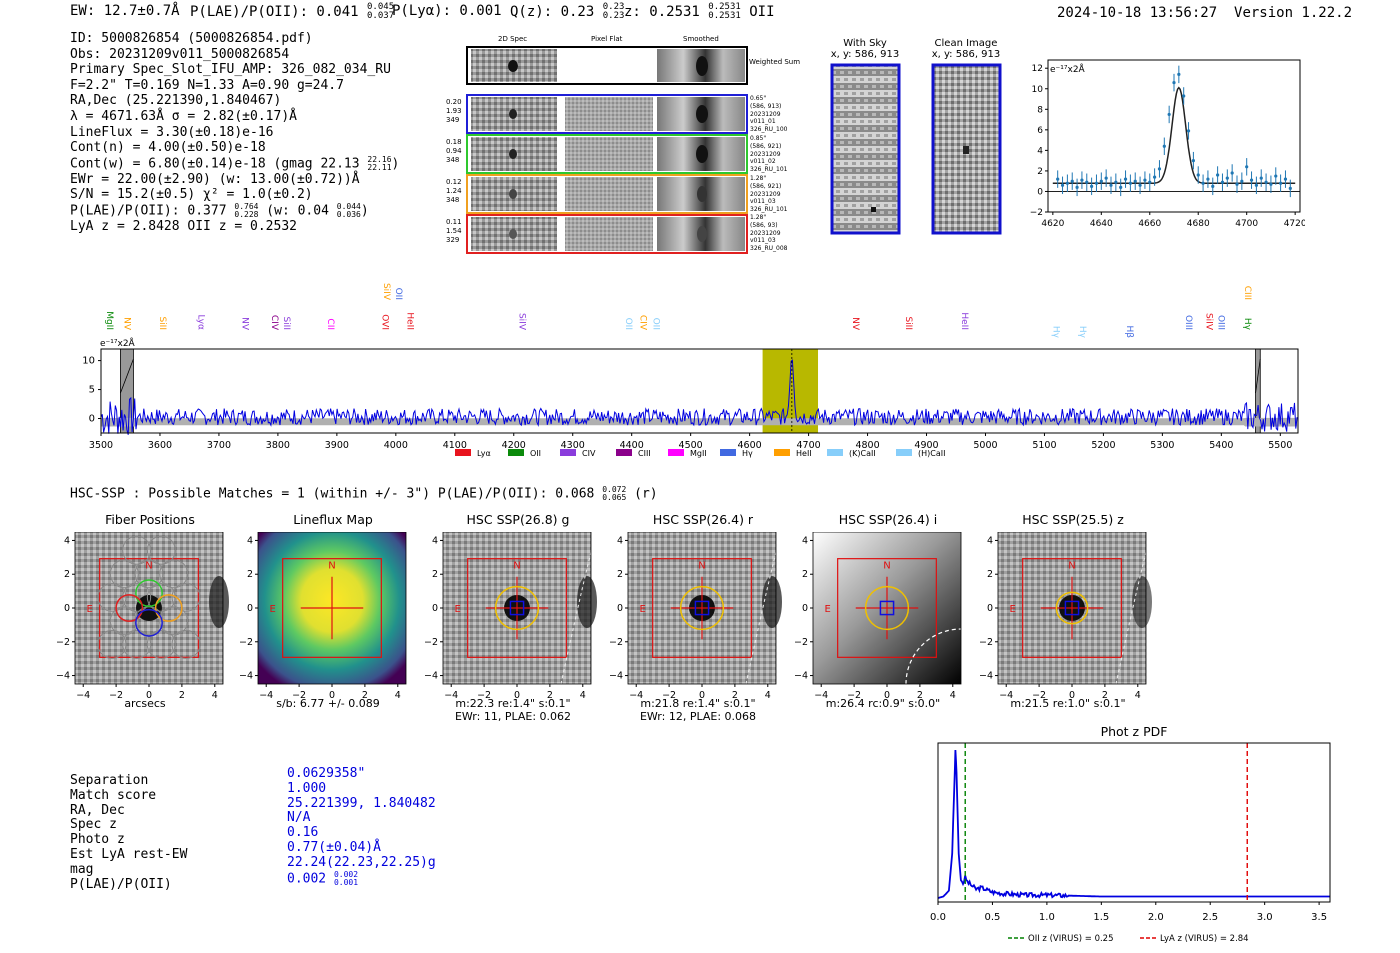  What do you see at coordinates (484, 453) in the screenshot?
I see `svg-text: Lyα` at bounding box center [484, 453].